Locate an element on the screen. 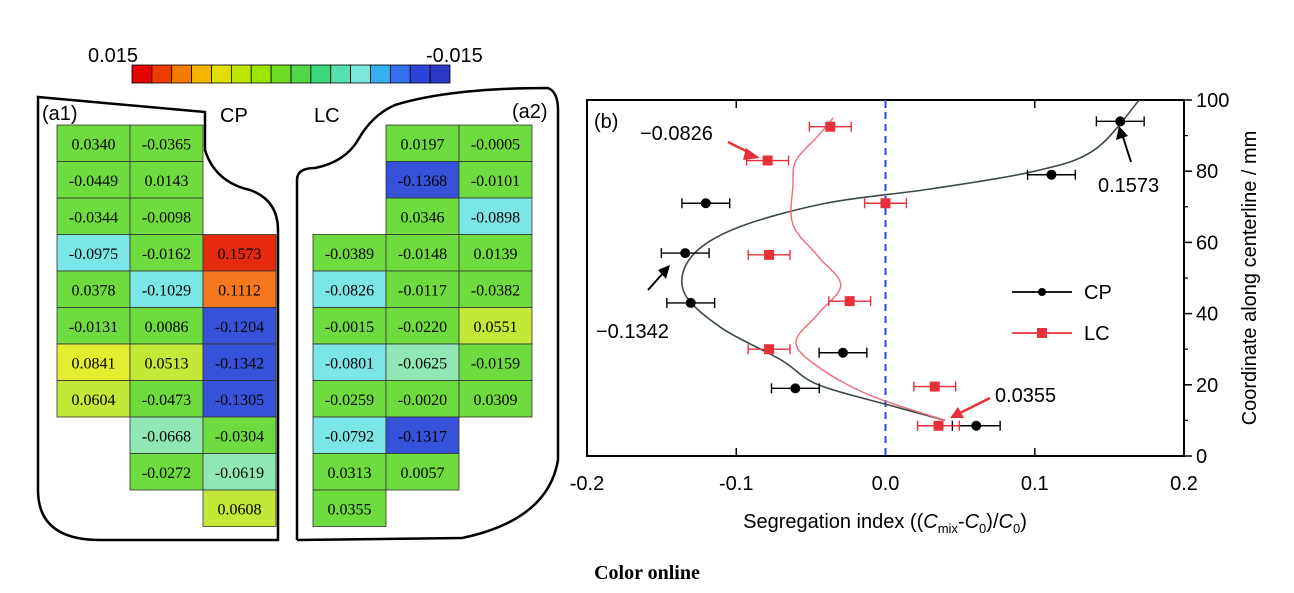  cp-cell-value: -0.0344 is located at coordinates (93, 217).